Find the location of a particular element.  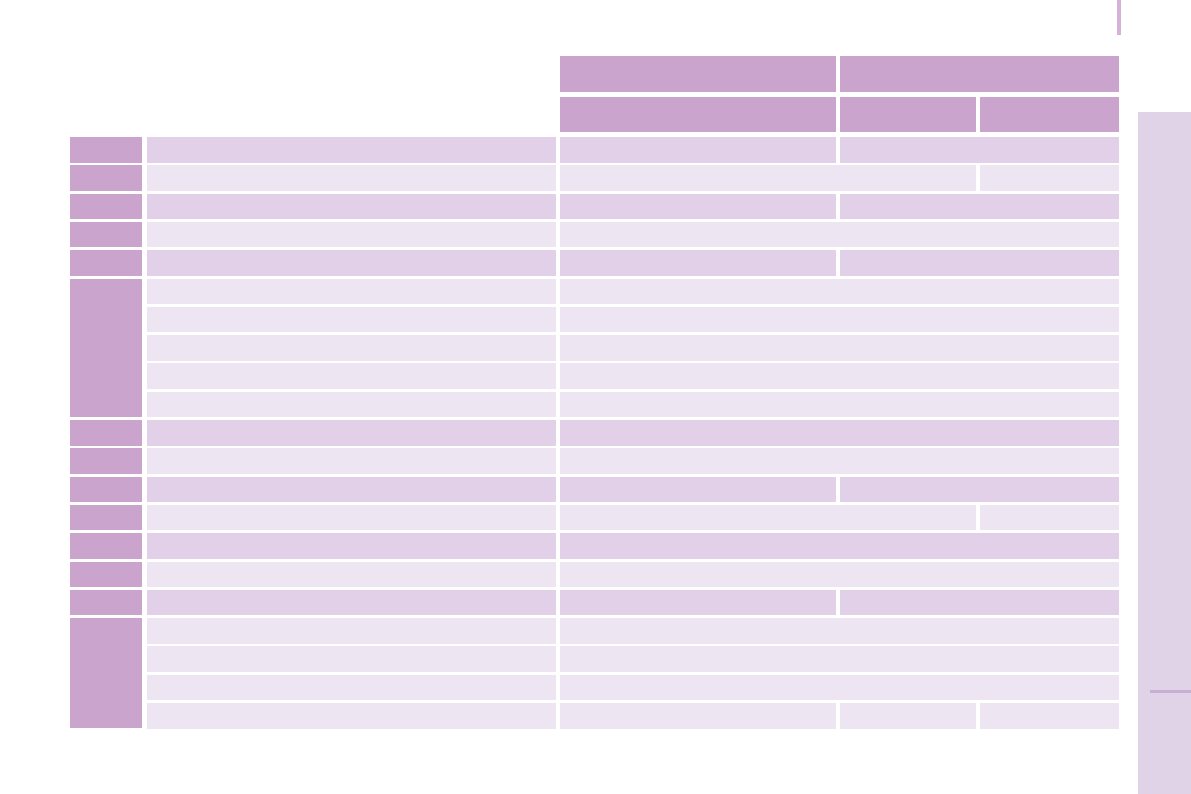

margin-bar-divider is located at coordinates (1170, 691).